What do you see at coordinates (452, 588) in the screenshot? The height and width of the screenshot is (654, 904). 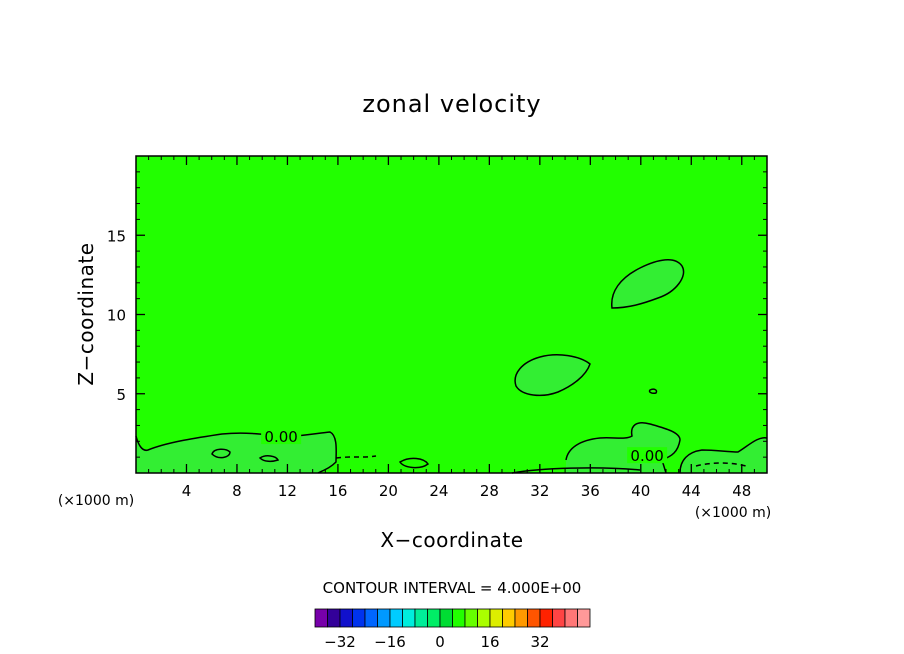 I see `contour-interval-text: CONTOUR INTERVAL = 4.000E+00` at bounding box center [452, 588].